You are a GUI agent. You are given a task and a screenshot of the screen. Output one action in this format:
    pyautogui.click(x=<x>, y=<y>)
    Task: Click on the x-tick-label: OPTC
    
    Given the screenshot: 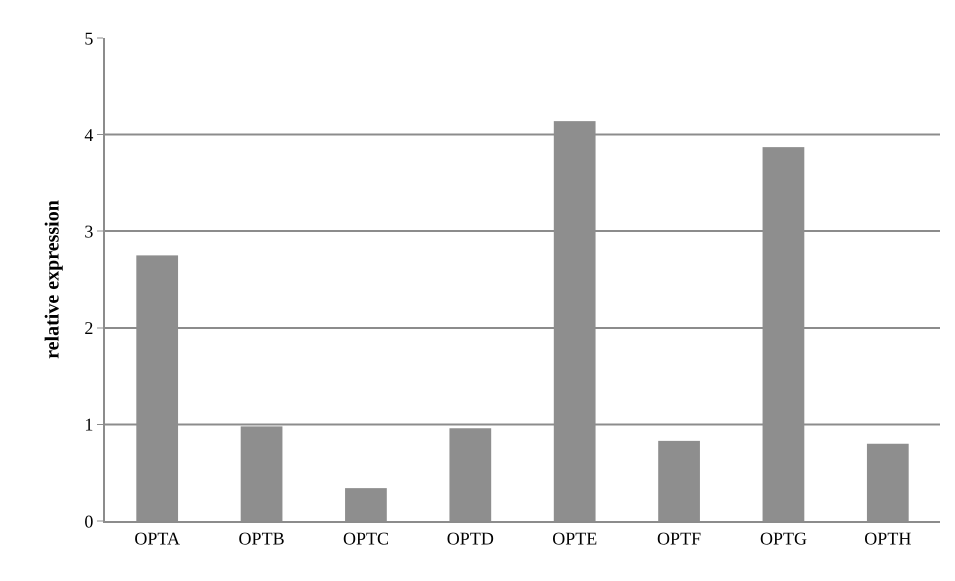 What is the action you would take?
    pyautogui.click(x=365, y=538)
    